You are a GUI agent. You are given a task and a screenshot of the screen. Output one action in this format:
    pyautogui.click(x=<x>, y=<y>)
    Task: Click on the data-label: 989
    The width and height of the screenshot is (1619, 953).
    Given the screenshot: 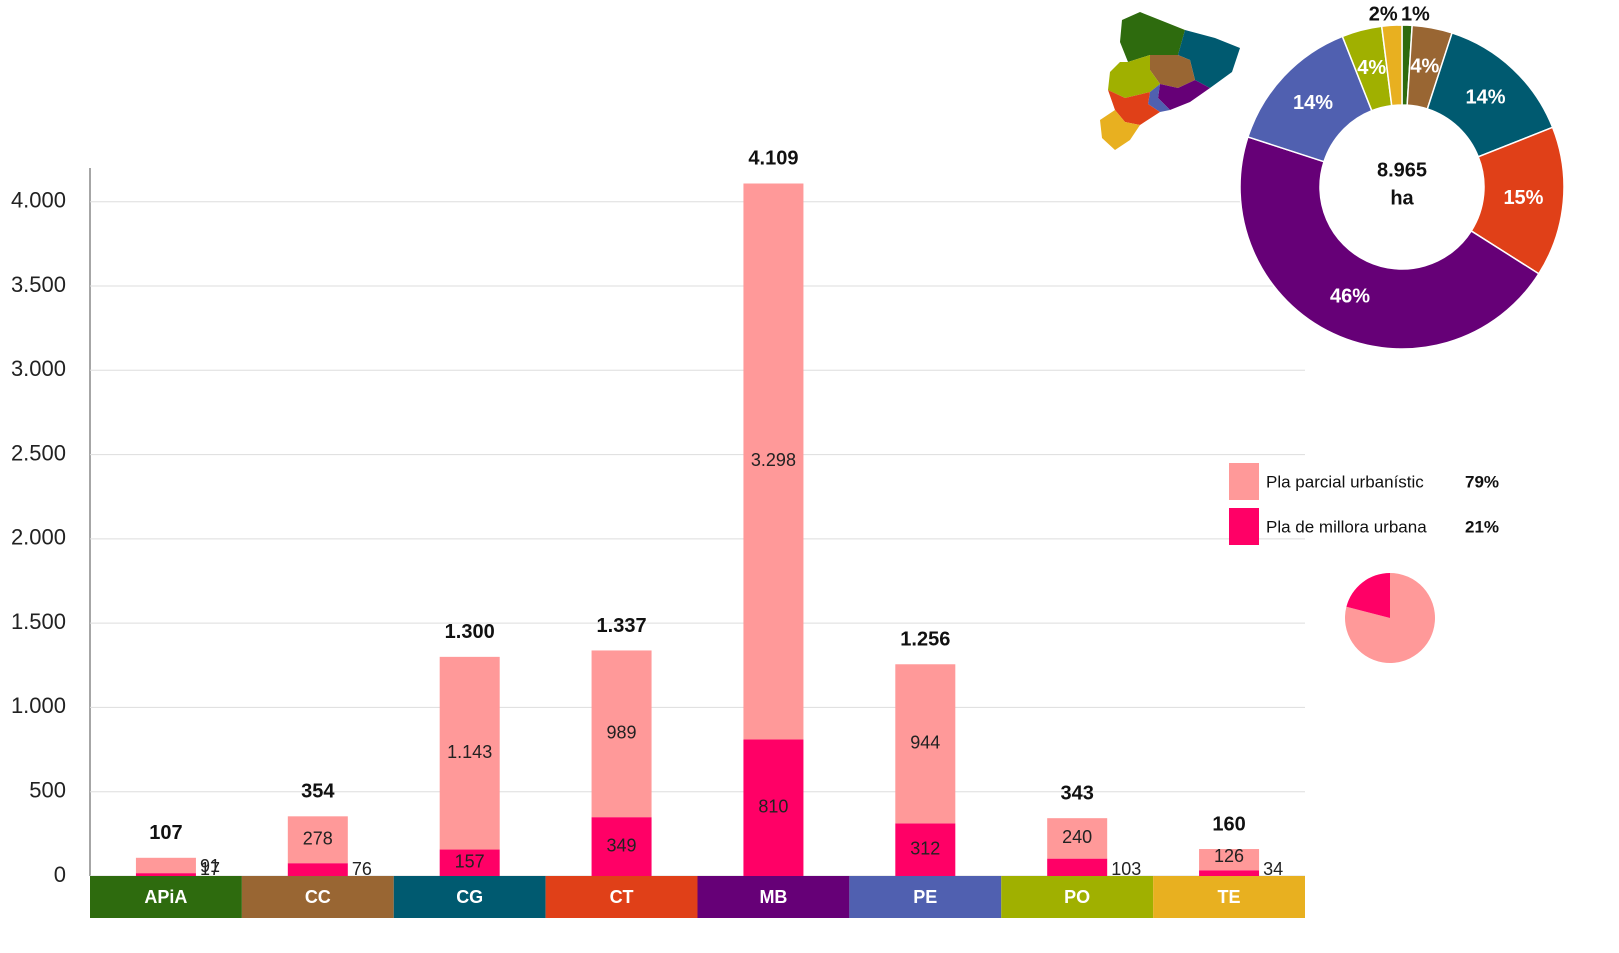 What is the action you would take?
    pyautogui.click(x=622, y=733)
    